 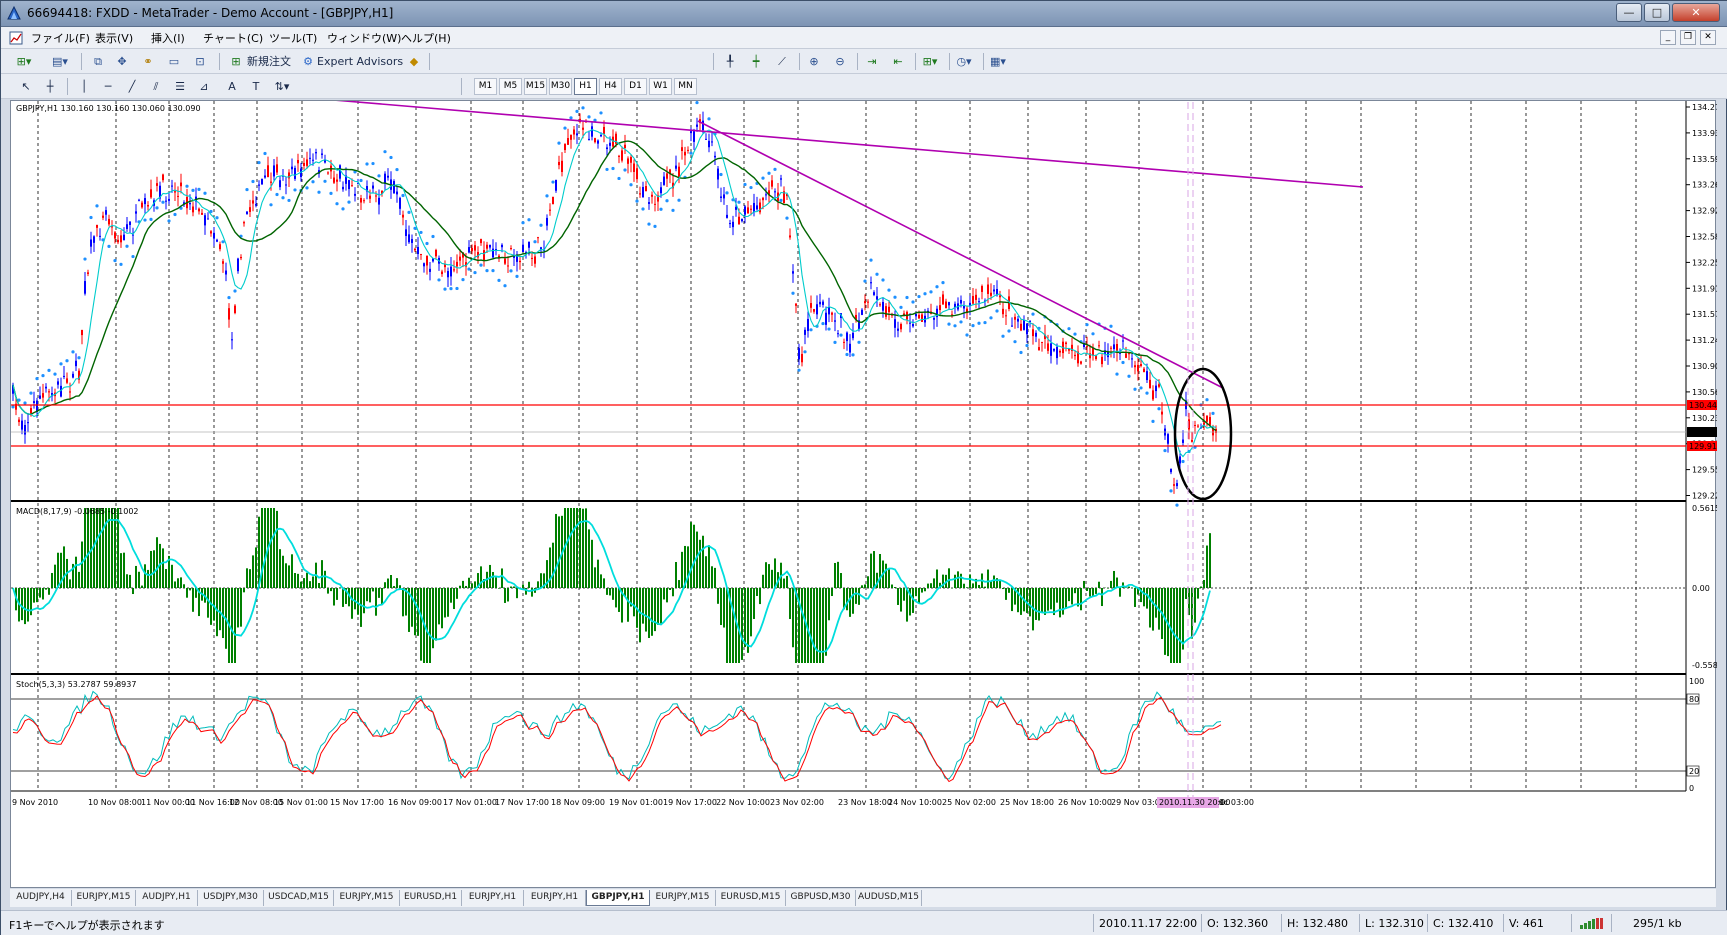 What do you see at coordinates (414, 61) in the screenshot?
I see `warning-icon: ◆` at bounding box center [414, 61].